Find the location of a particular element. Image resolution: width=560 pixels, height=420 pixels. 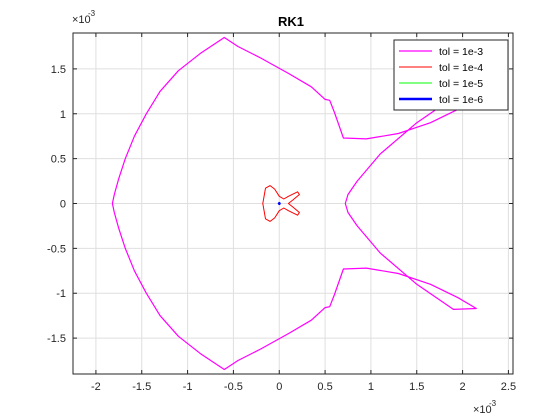

y-tick-label: -1 is located at coordinates (61, 294).